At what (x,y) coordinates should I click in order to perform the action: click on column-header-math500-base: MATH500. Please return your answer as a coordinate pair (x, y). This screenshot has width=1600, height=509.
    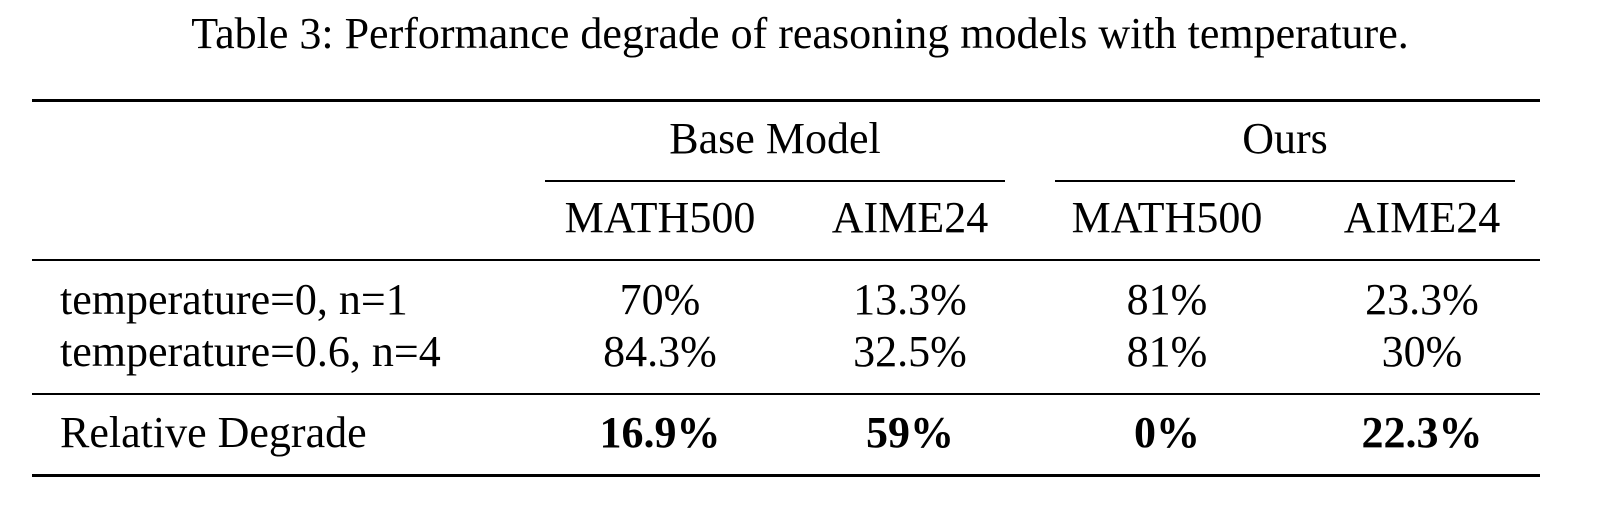
    Looking at the image, I should click on (660, 217).